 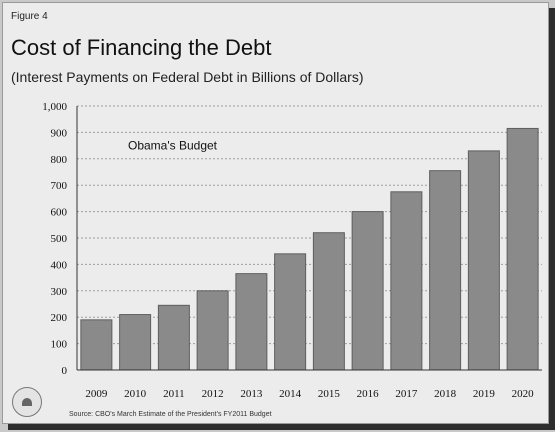 I want to click on x-tick-label: 2009, so click(x=96, y=394).